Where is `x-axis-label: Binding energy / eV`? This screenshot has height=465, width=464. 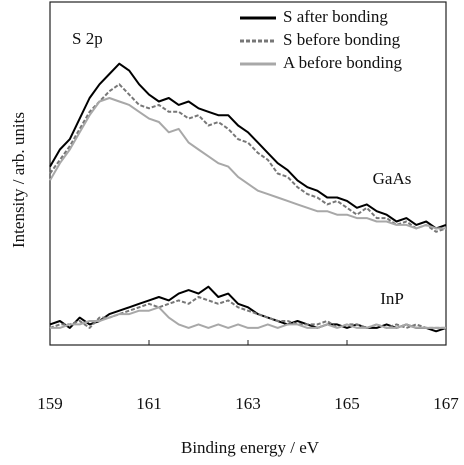
x-axis-label: Binding energy / eV is located at coordinates (250, 447).